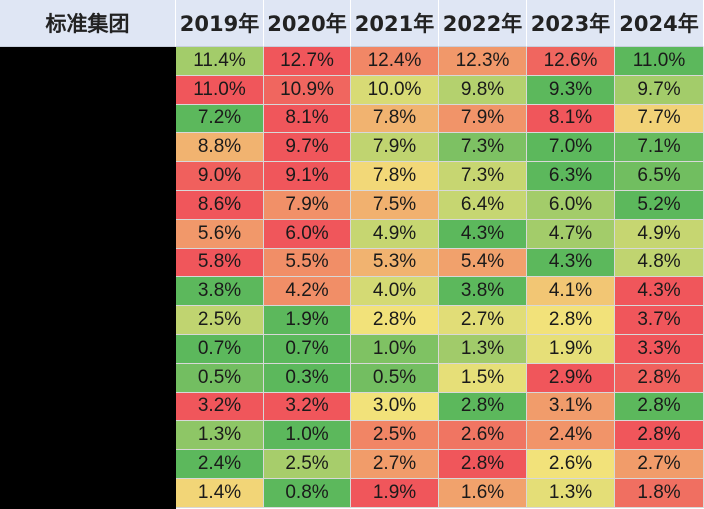 This screenshot has width=704, height=509. I want to click on table-cell: 1.4%, so click(220, 493).